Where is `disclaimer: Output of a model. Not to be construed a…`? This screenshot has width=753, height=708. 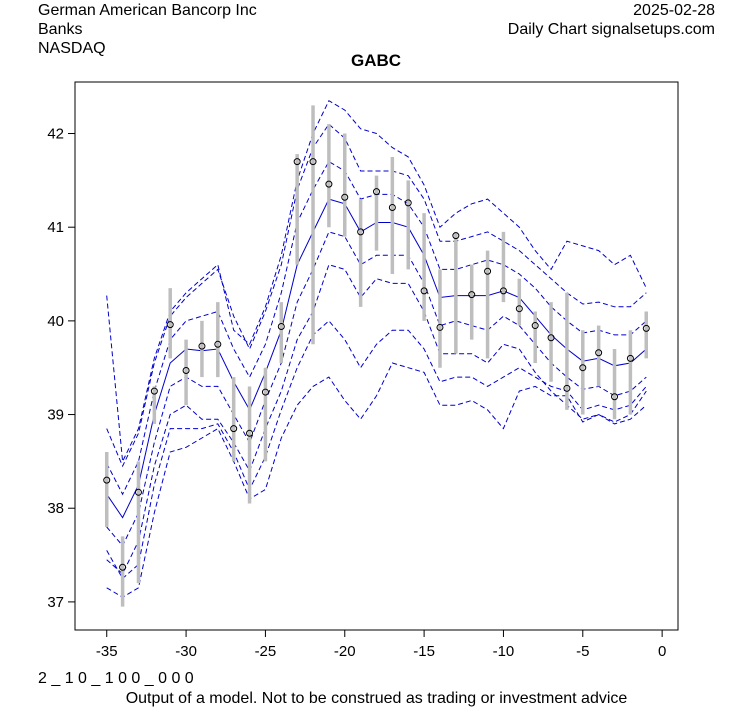
disclaimer: Output of a model. Not to be construed a… is located at coordinates (376, 698).